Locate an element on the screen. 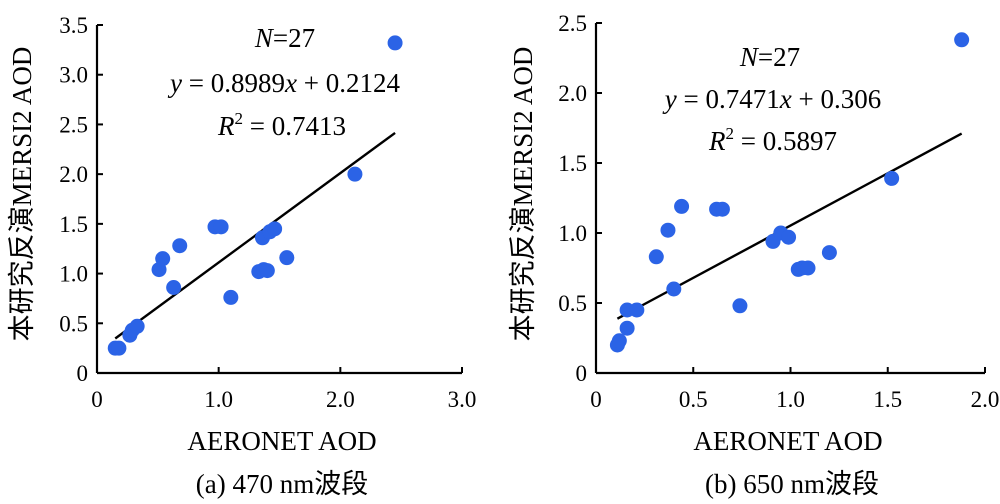 This screenshot has width=1000, height=504. x-tick-label-b: 0.5 is located at coordinates (693, 399).